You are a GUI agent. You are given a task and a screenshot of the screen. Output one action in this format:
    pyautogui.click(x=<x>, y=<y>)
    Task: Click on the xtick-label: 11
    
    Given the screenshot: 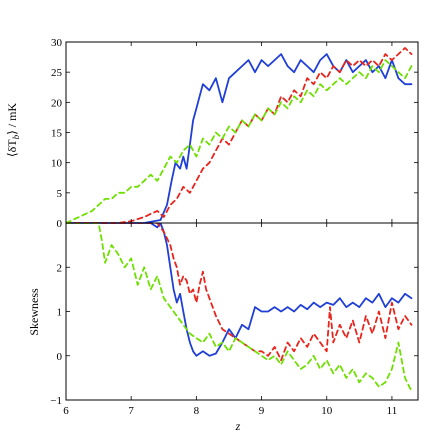 What is the action you would take?
    pyautogui.click(x=392, y=411)
    